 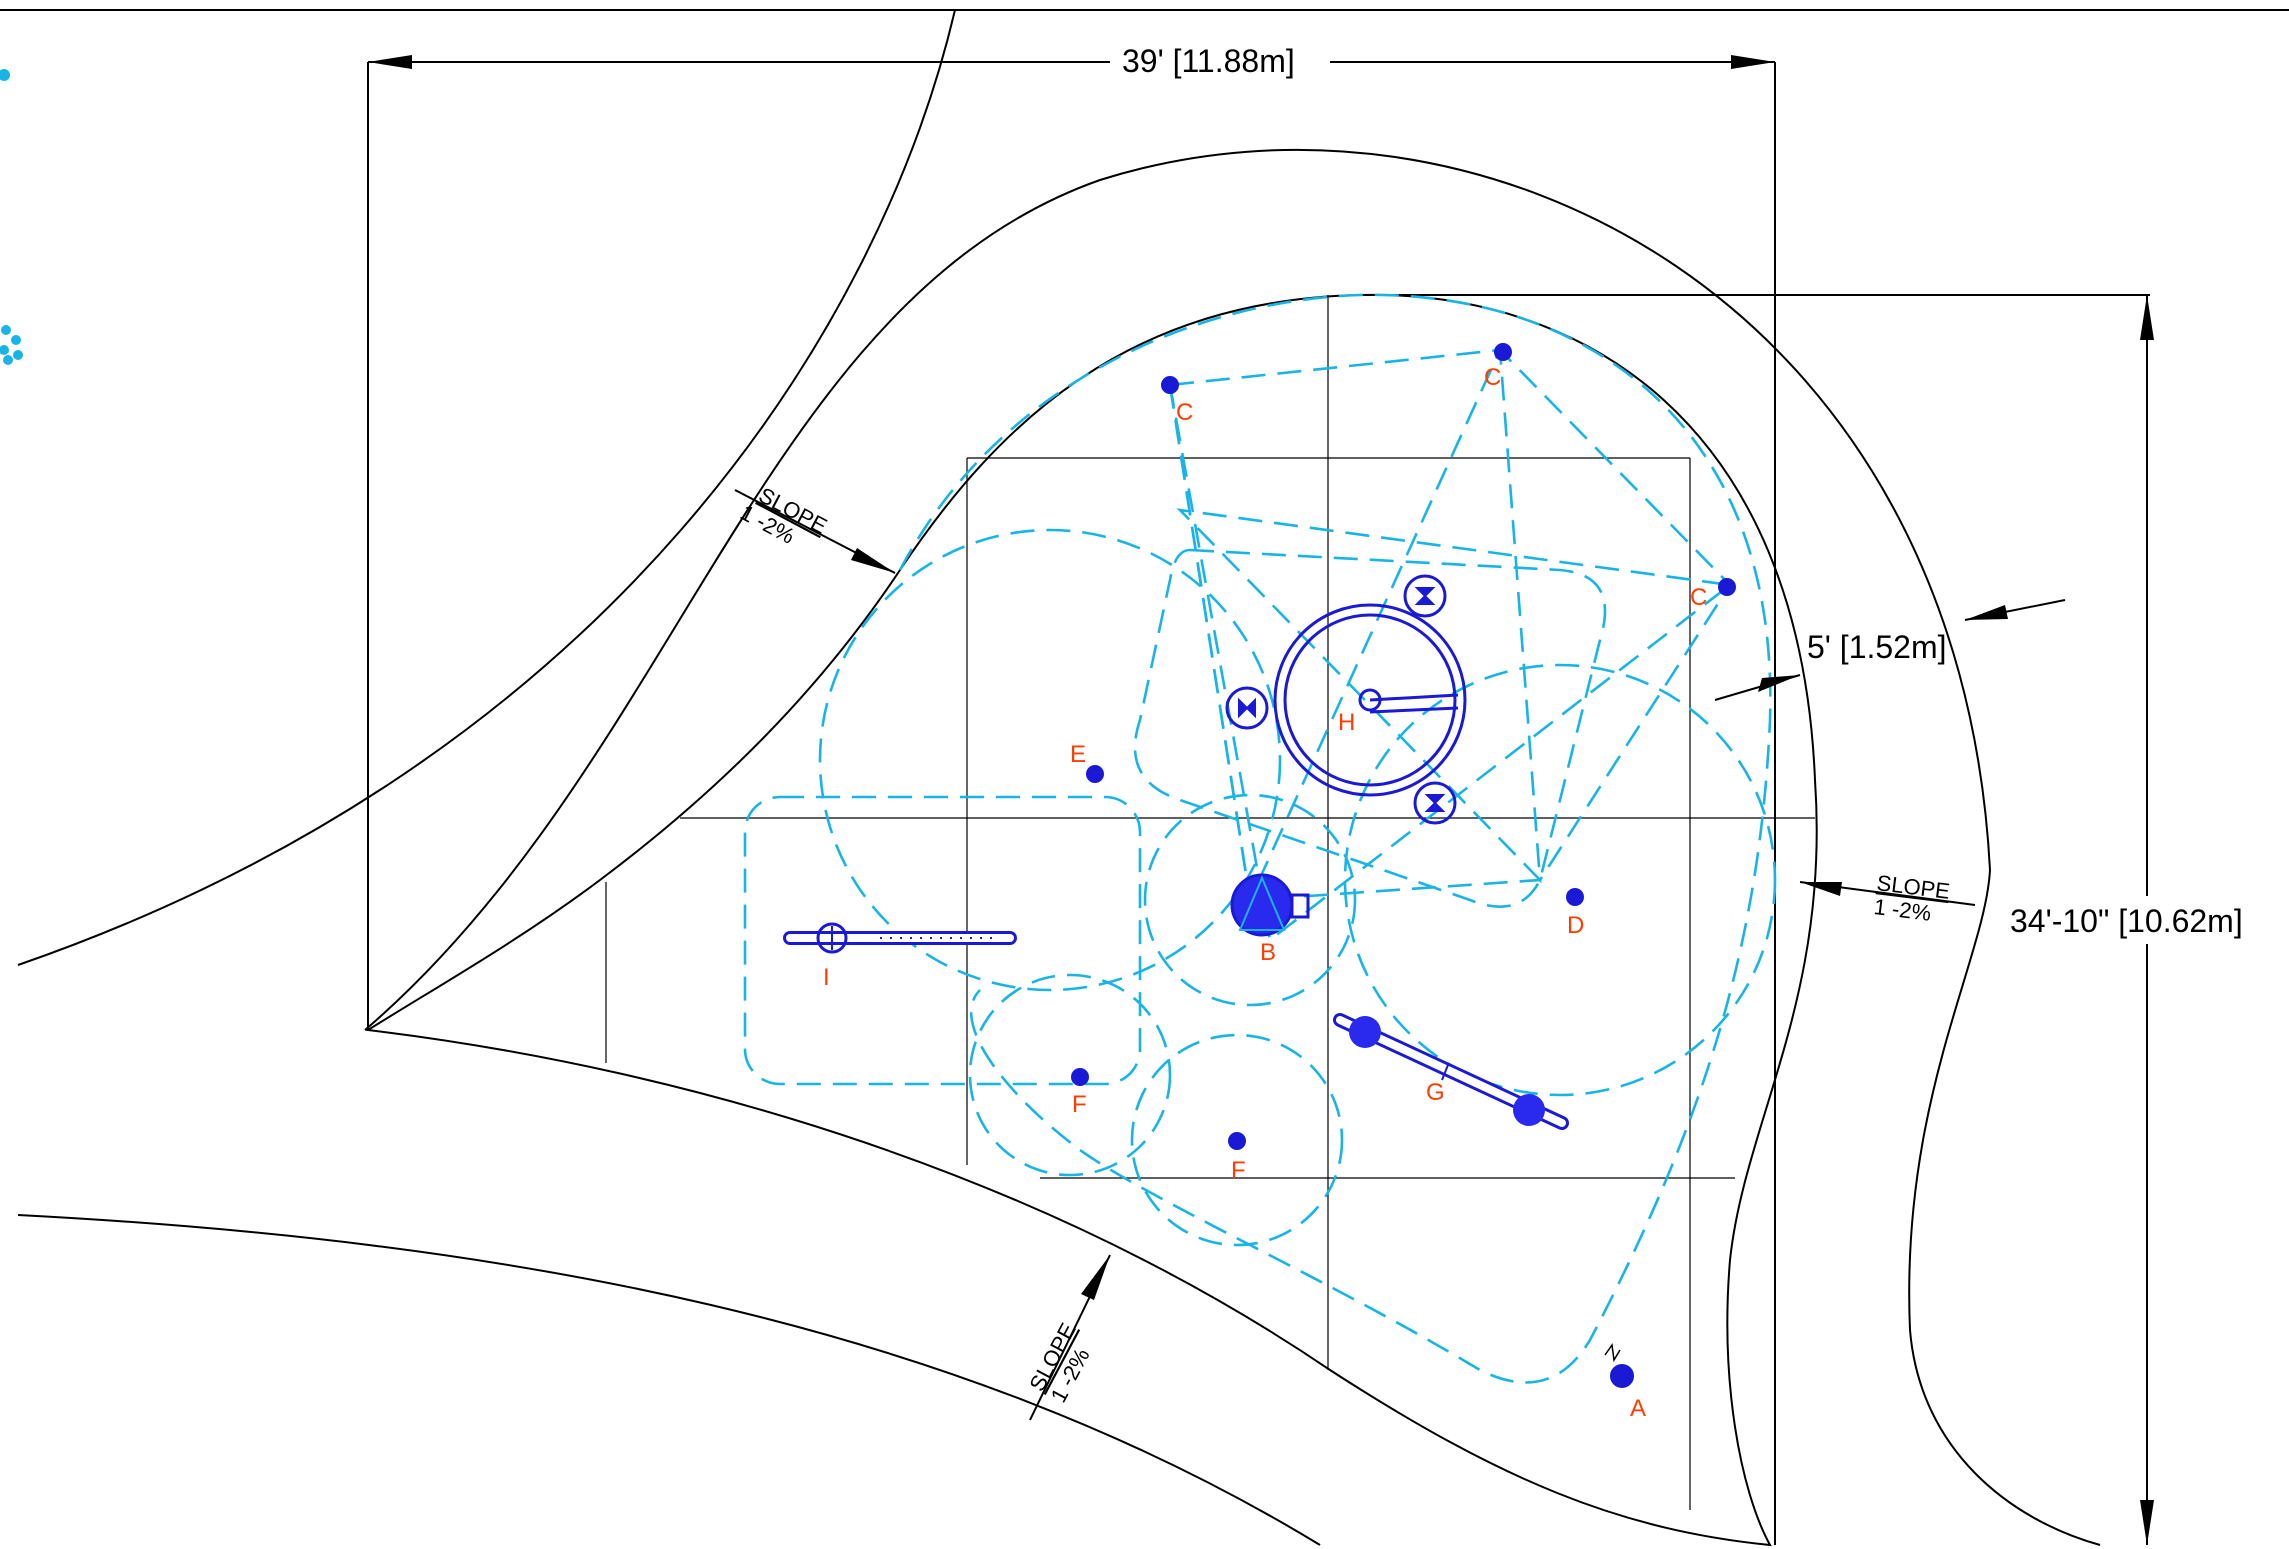 I want to click on spray-triangle-pattern, so click(x=1450, y=625).